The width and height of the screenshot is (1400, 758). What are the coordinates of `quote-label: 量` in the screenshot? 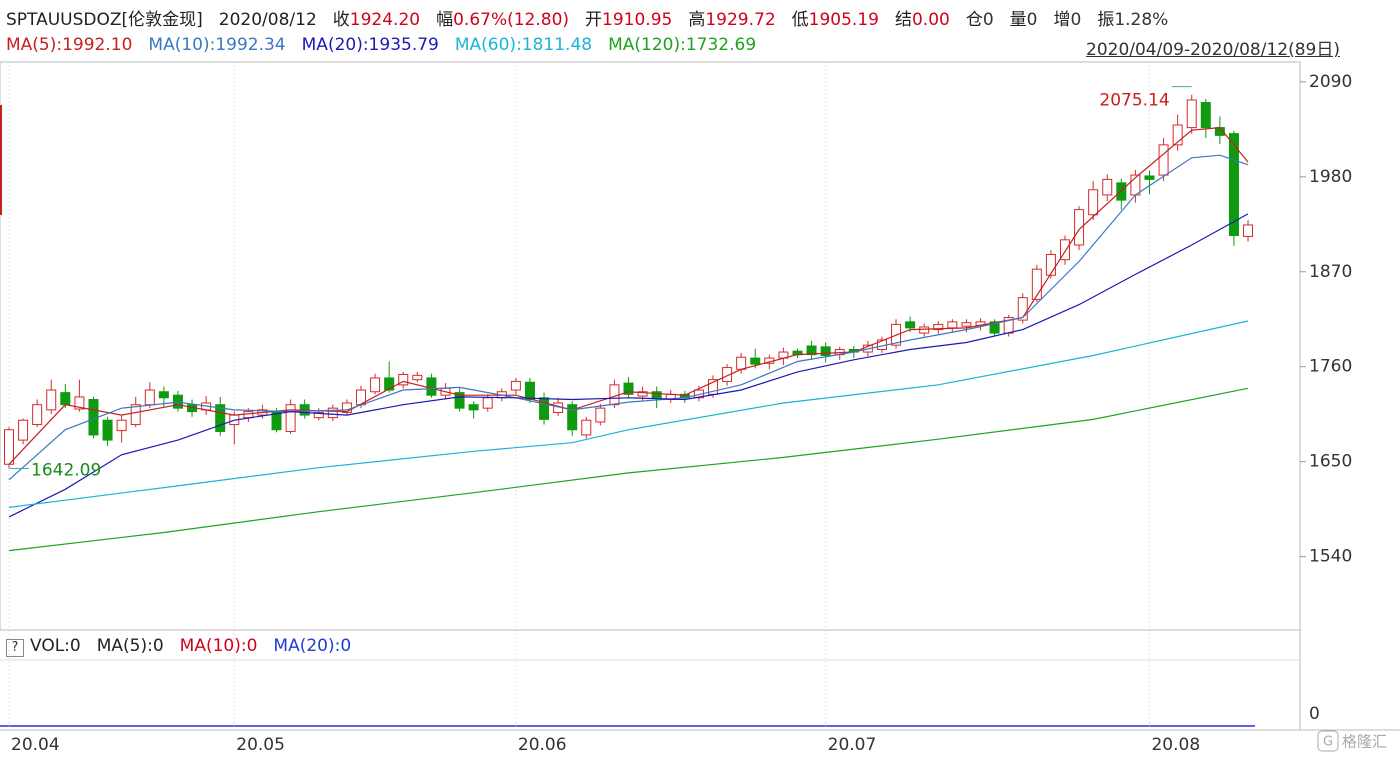 It's located at (1018, 20).